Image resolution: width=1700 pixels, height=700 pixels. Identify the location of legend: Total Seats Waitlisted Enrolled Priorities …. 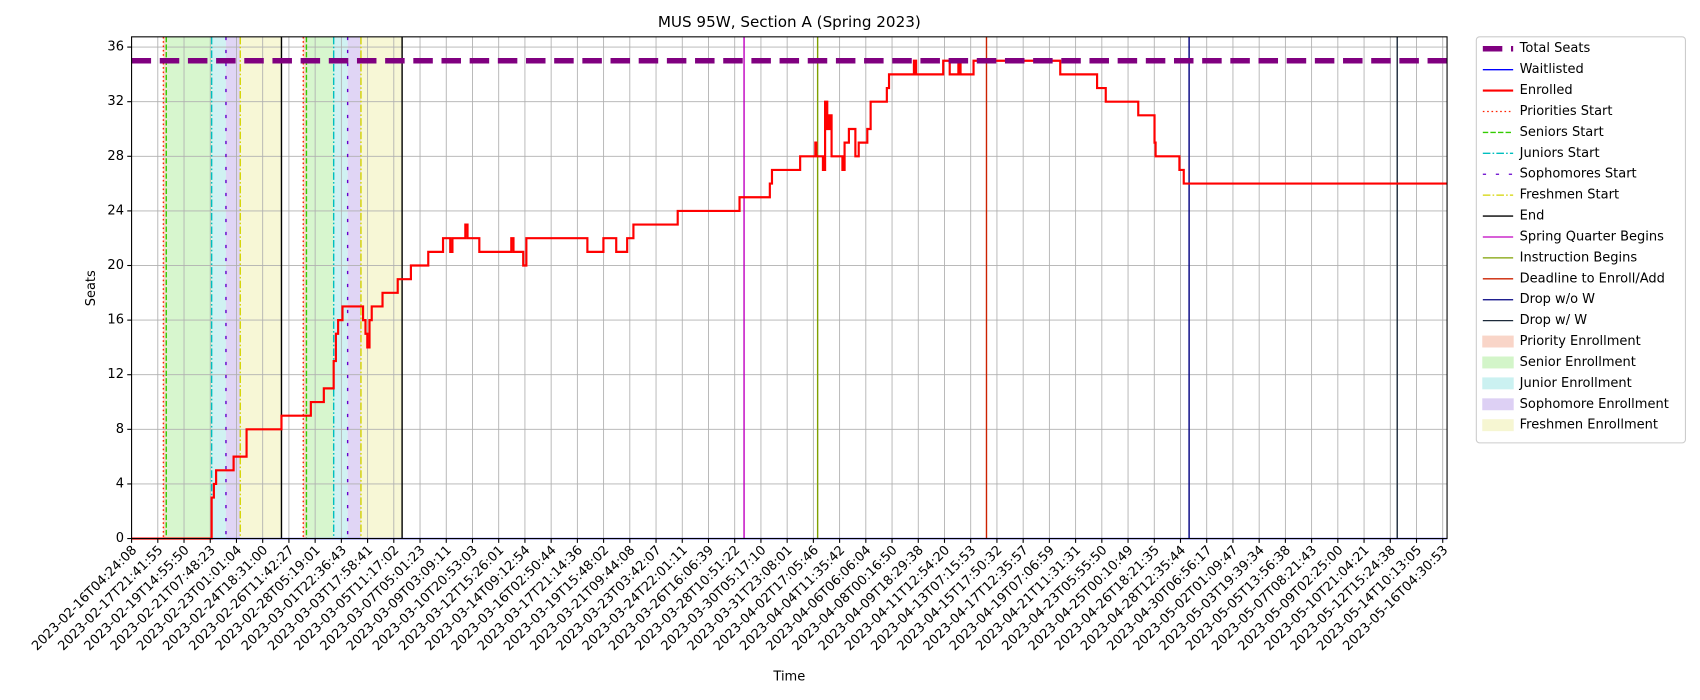
(1580, 240).